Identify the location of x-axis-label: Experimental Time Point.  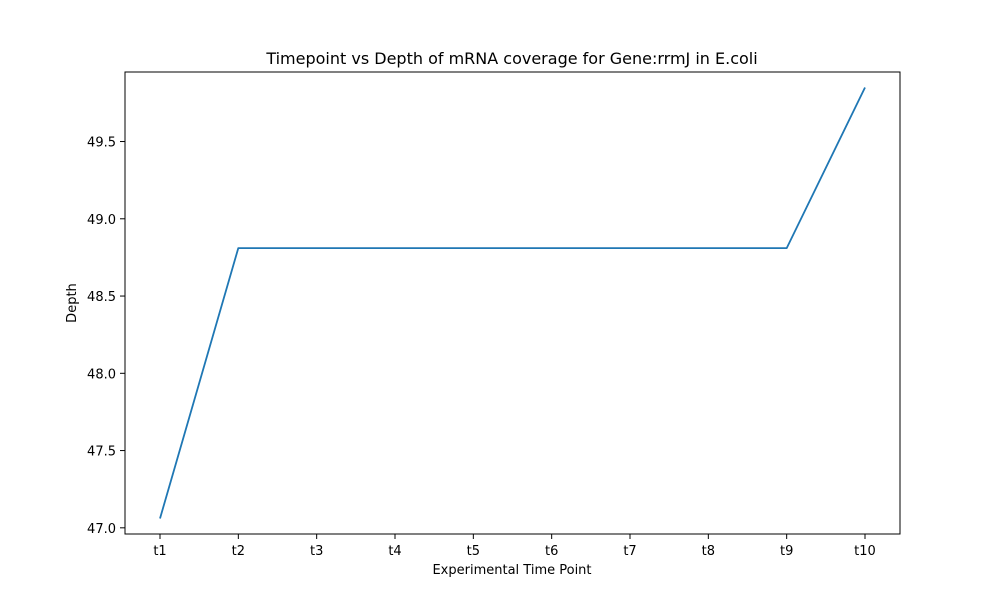
(511, 570).